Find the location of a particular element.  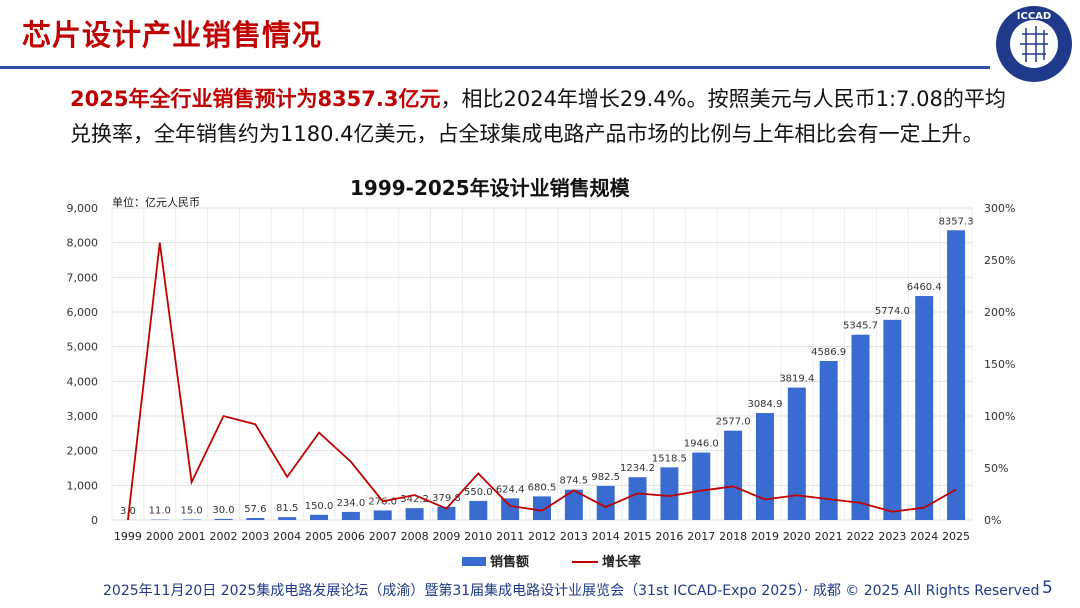

left-tick-label: 9,000 is located at coordinates (83, 208).